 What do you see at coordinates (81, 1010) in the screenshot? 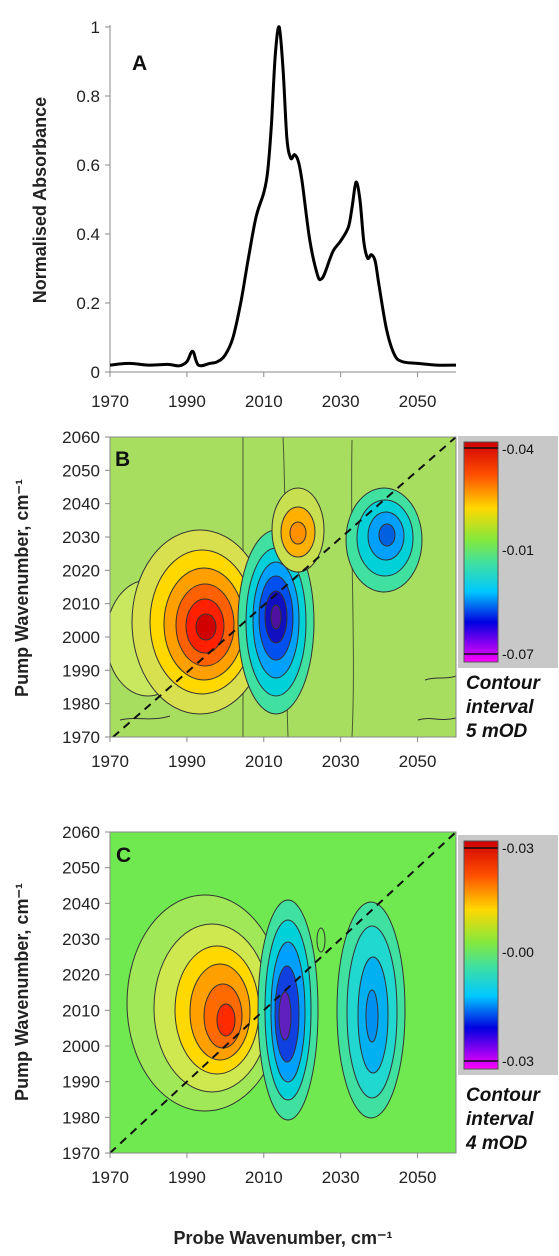
I see `panel-c-ytick-label: 2010` at bounding box center [81, 1010].